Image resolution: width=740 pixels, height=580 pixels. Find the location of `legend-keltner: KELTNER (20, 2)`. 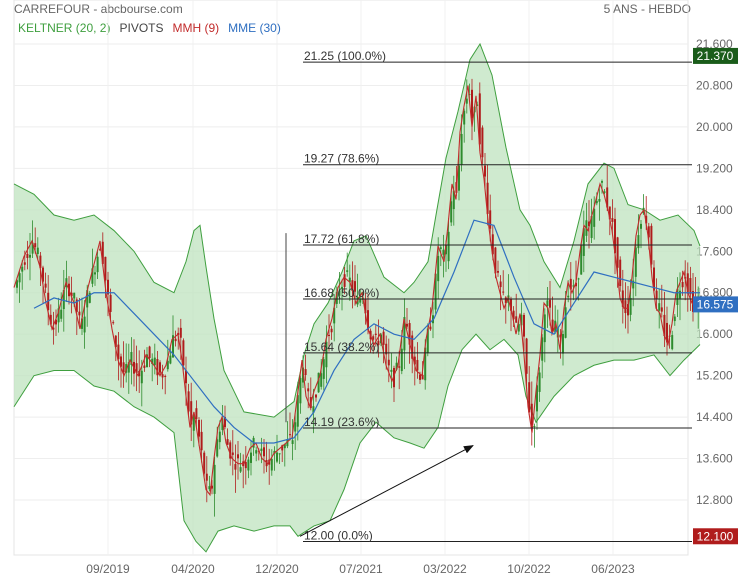

legend-keltner: KELTNER (20, 2) is located at coordinates (64, 28).